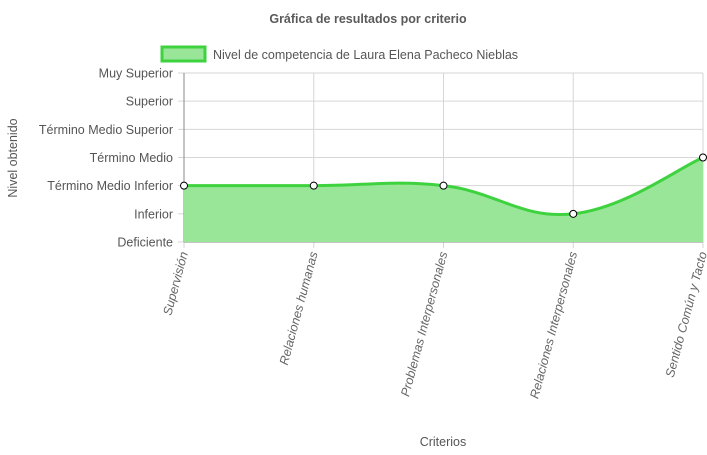 Image resolution: width=707 pixels, height=455 pixels. I want to click on y-tick-label: Deficiente, so click(145, 243).